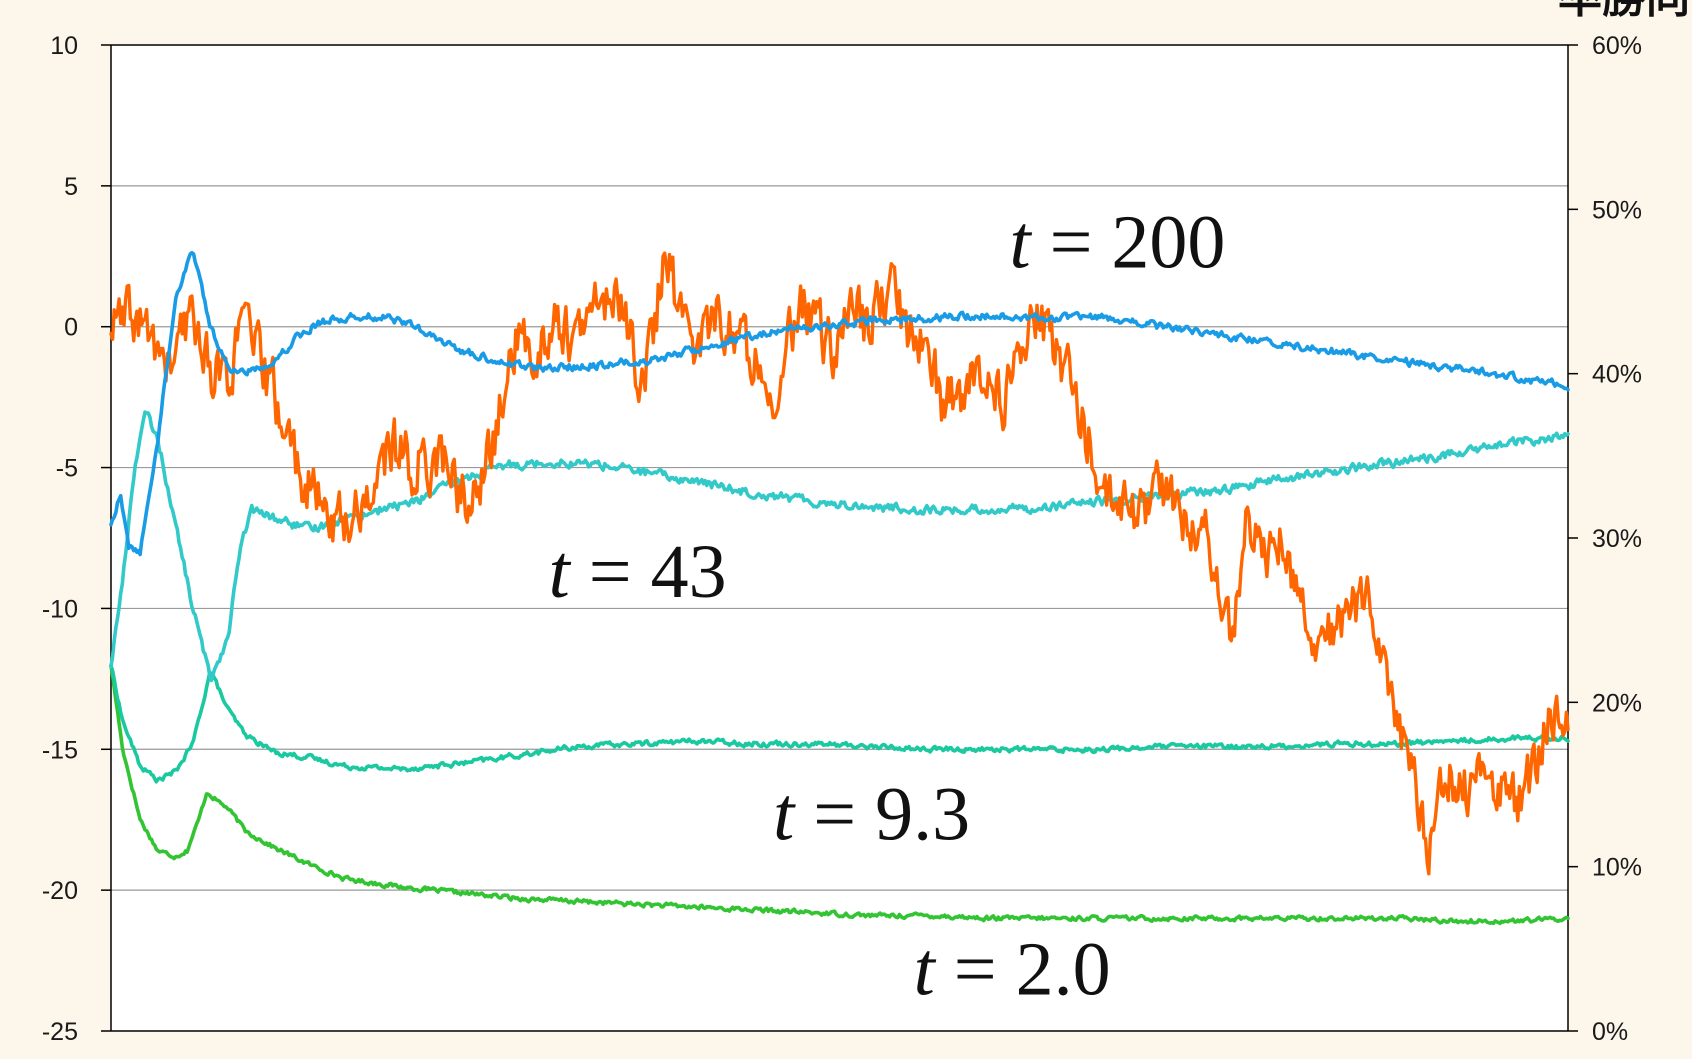 The height and width of the screenshot is (1059, 1692). Describe the element at coordinates (560, 572) in the screenshot. I see `annotation-var-1: t` at that location.